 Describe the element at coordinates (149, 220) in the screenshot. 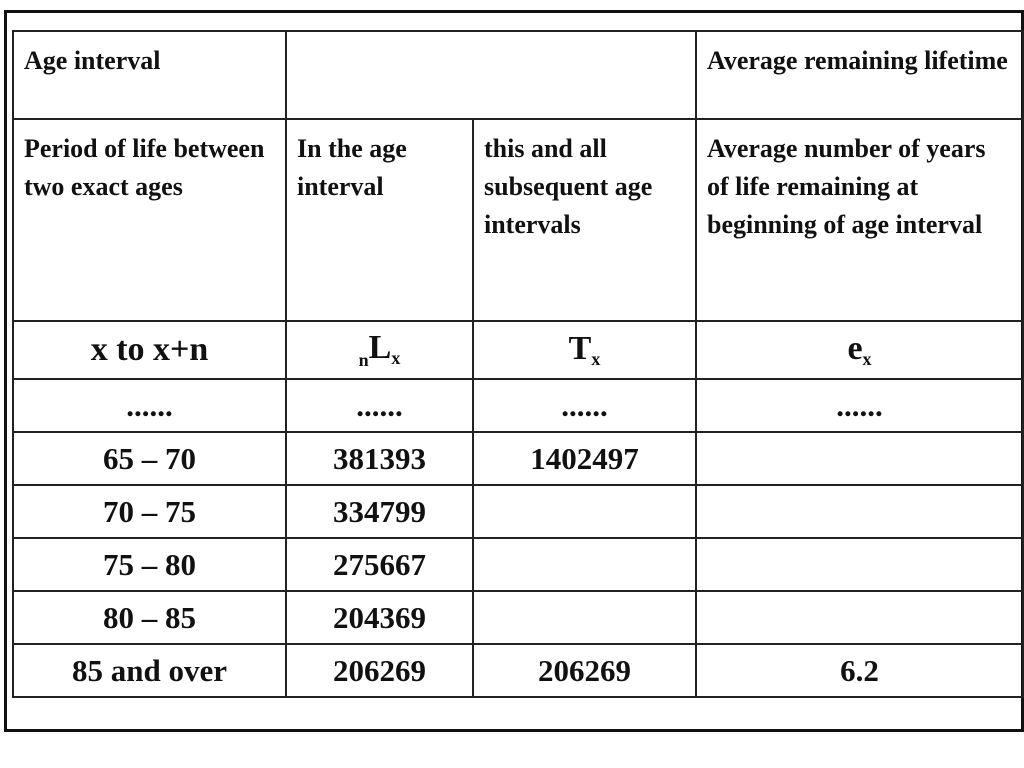

I see `description-cell: Period of life between two exact ages` at that location.